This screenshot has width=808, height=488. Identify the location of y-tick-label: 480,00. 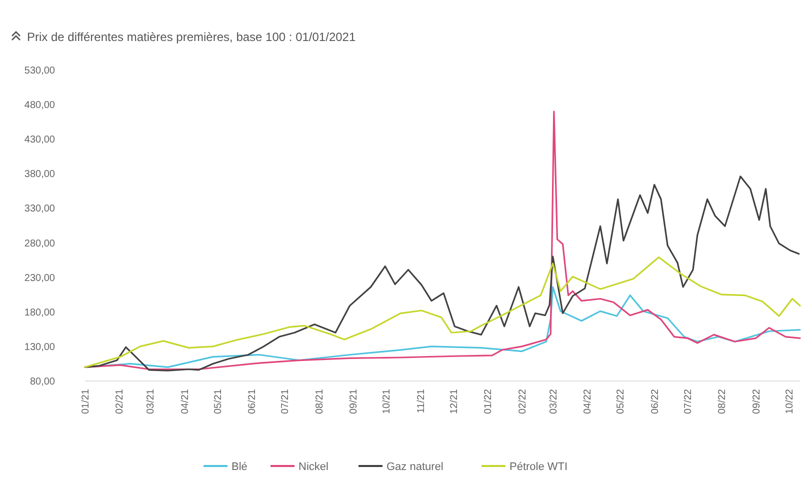
(40, 106).